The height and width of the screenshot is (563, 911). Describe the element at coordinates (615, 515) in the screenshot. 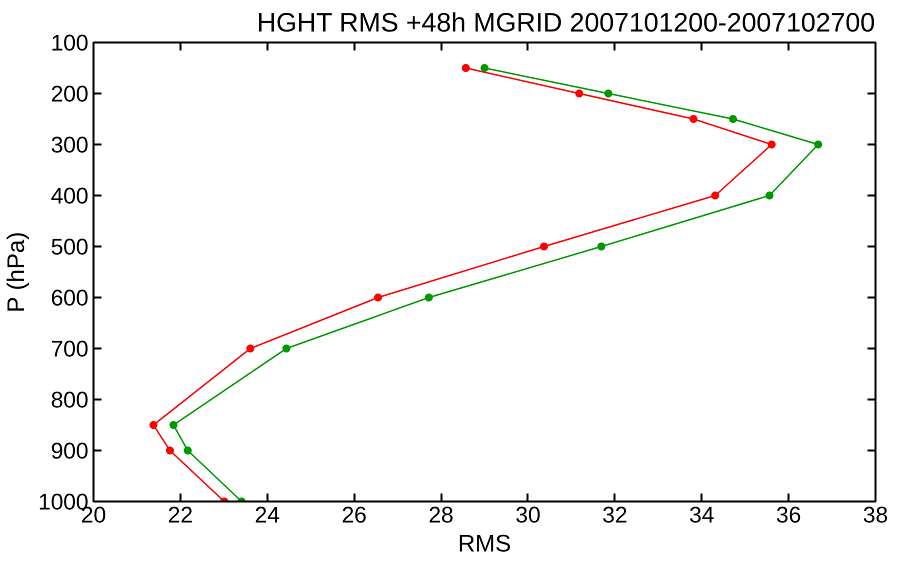

I see `x-tick-label: 32` at that location.